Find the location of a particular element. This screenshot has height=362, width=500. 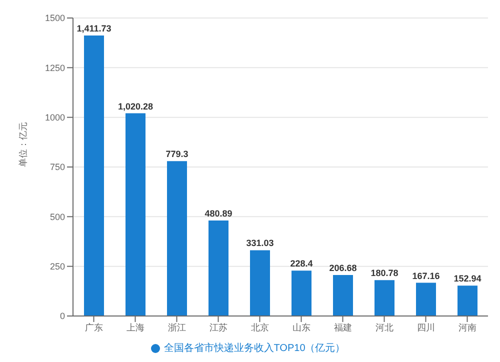

x-tick-label: 上海 is located at coordinates (135, 327).